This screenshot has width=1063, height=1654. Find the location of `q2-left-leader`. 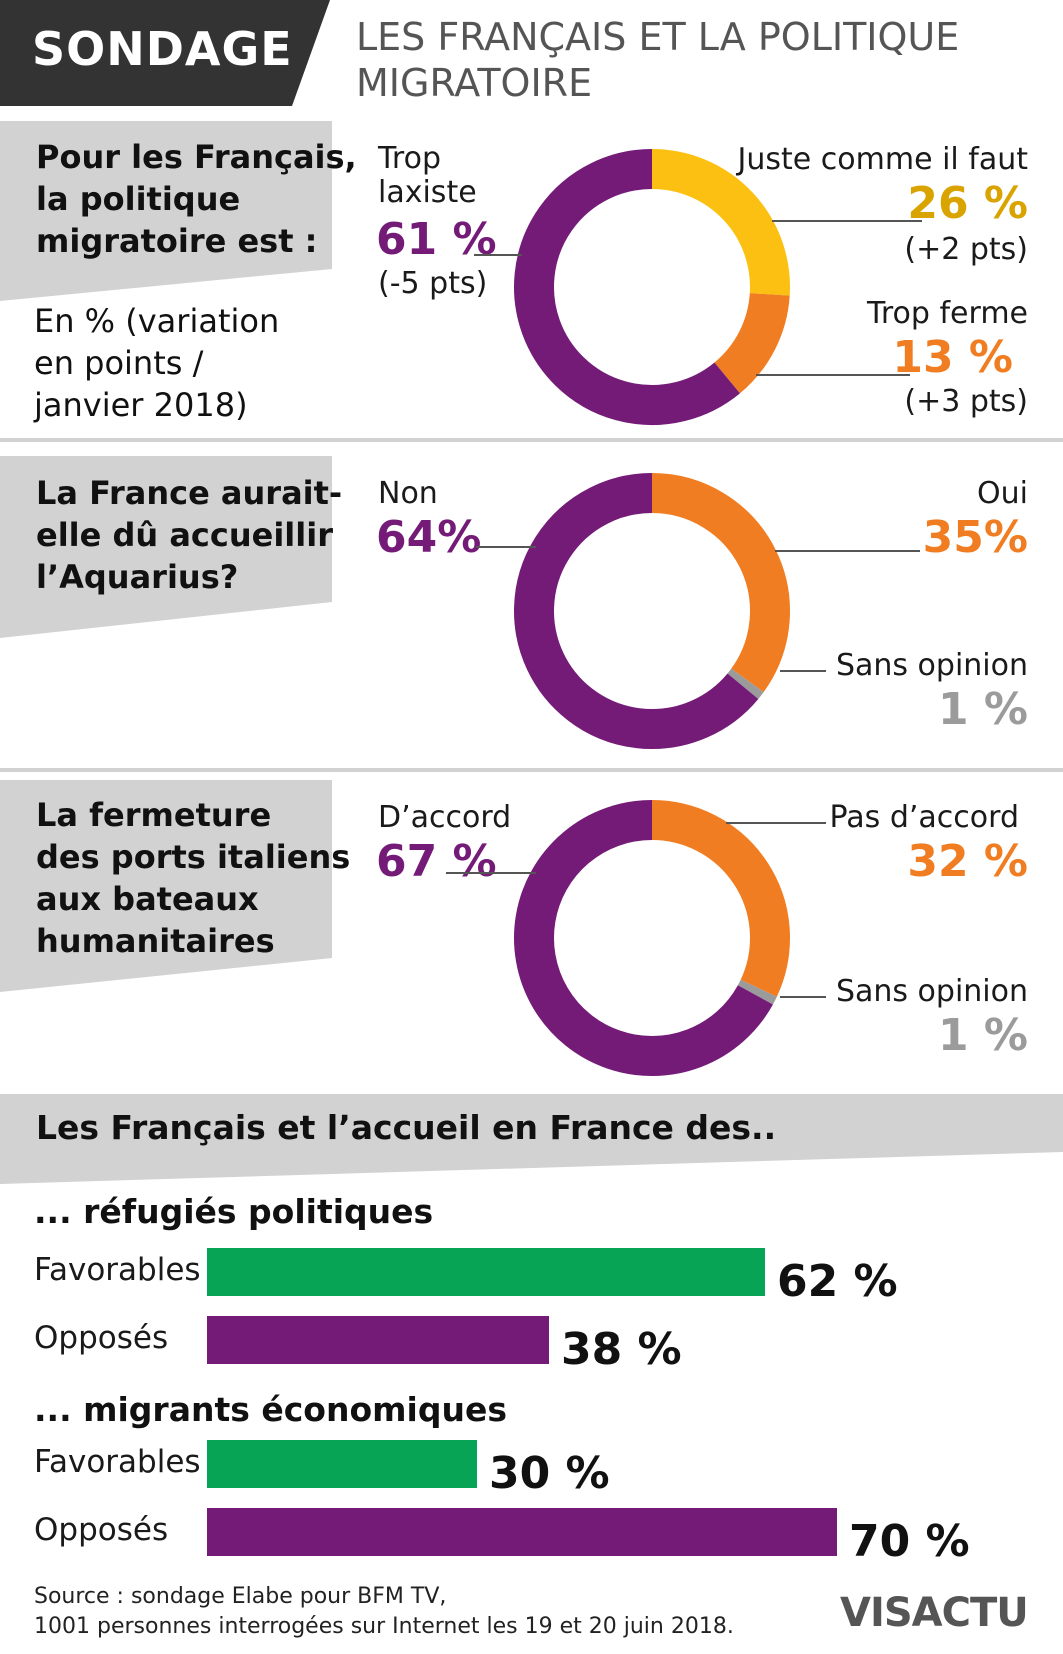

q2-left-leader is located at coordinates (506, 547).